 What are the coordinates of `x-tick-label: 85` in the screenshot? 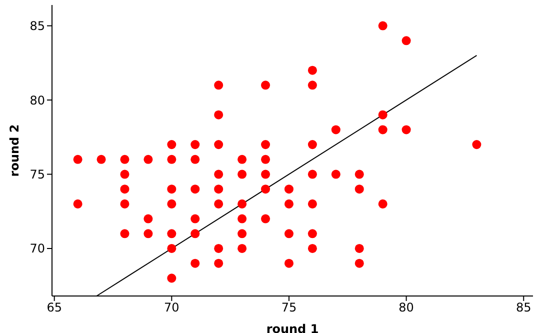 It's located at (524, 307).